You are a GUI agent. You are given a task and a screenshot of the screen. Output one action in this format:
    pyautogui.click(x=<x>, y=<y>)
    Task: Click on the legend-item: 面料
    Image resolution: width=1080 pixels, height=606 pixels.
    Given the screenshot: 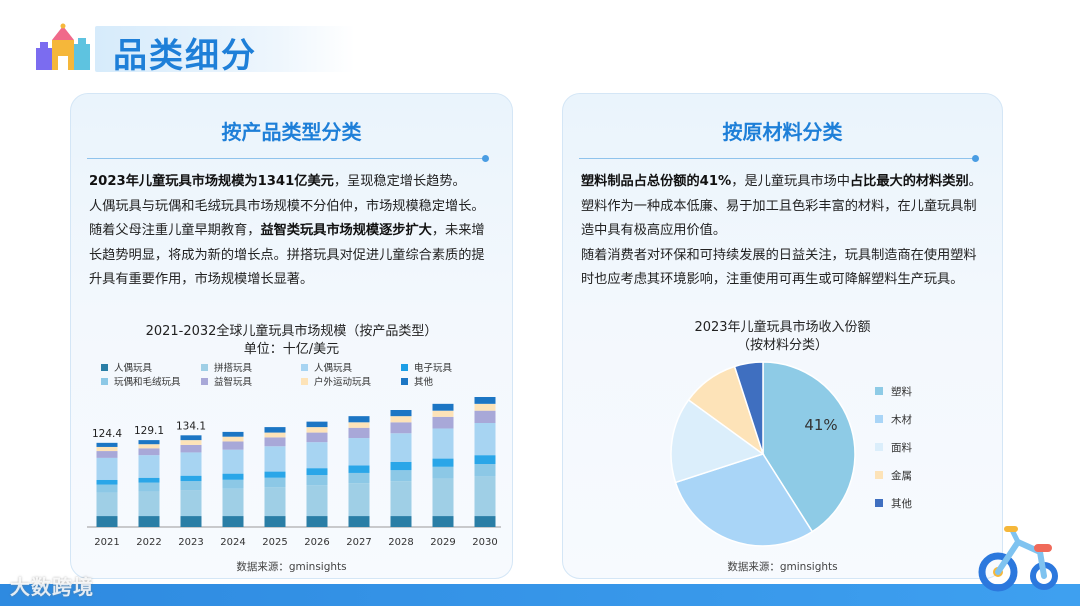 What is the action you would take?
    pyautogui.click(x=893, y=447)
    